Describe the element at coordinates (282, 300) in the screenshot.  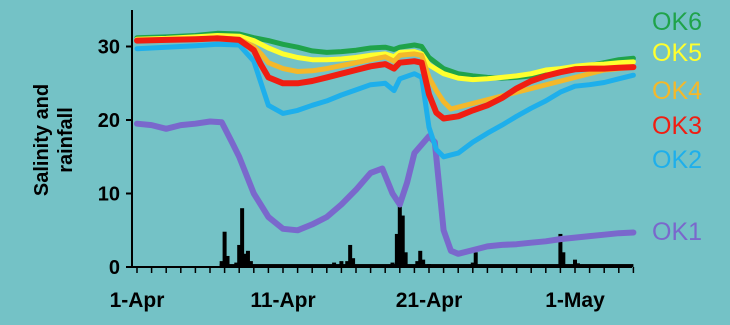
I see `x-tick-label: 11-Apr` at that location.